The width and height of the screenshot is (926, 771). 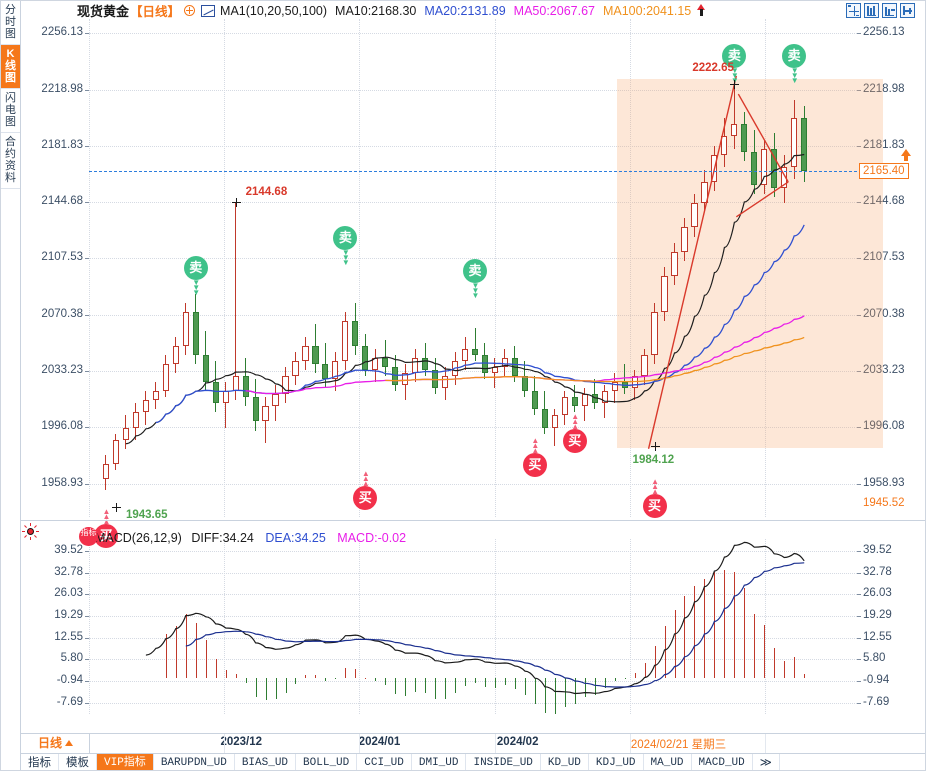 What do you see at coordinates (88, 536) in the screenshot?
I see `macd-indicator-badge: 指标` at bounding box center [88, 536].